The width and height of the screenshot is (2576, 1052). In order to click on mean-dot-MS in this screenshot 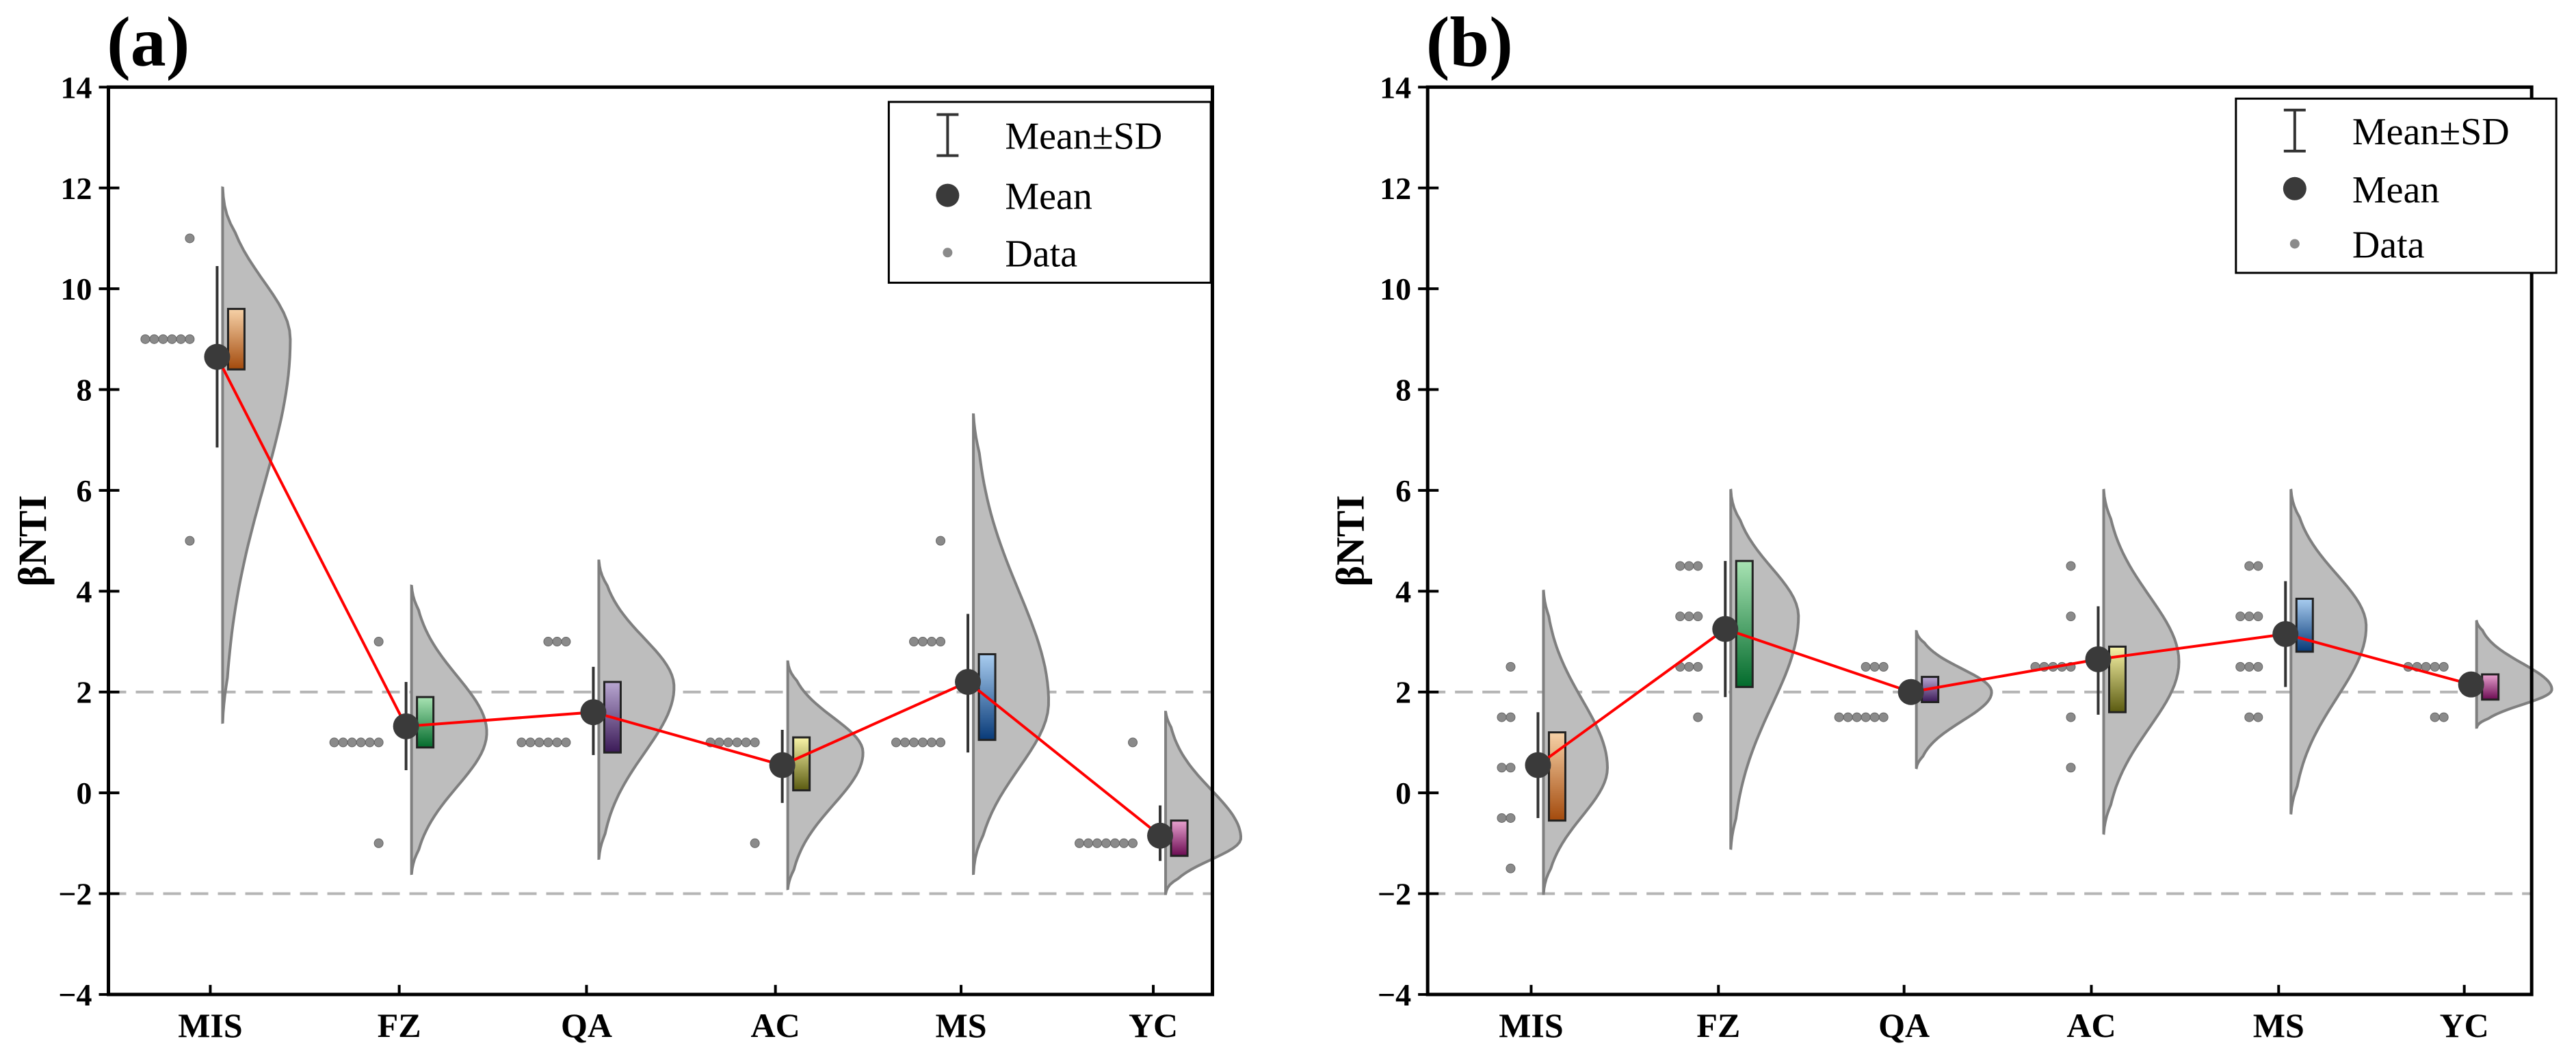, I will do `click(2285, 633)`.